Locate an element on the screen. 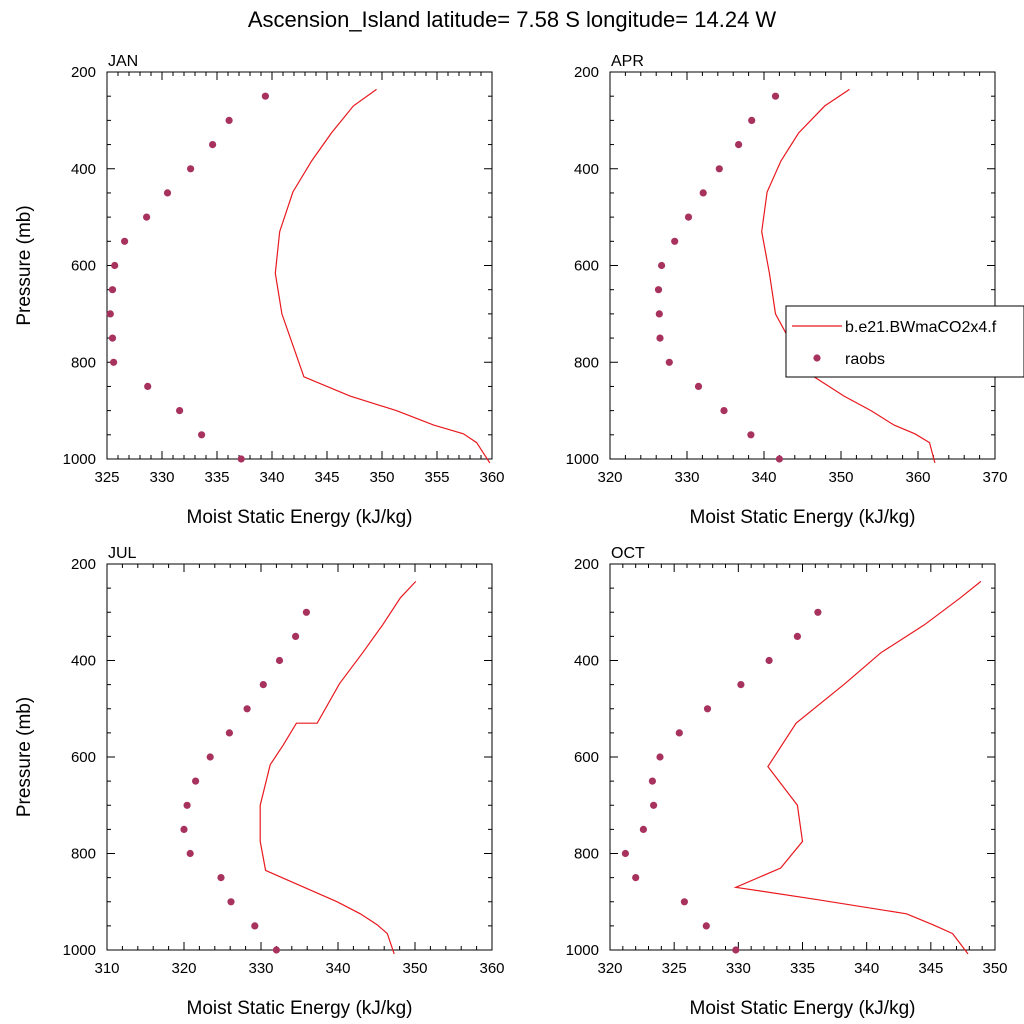 The image size is (1024, 1024). legend-obs-label: raobs is located at coordinates (865, 359).